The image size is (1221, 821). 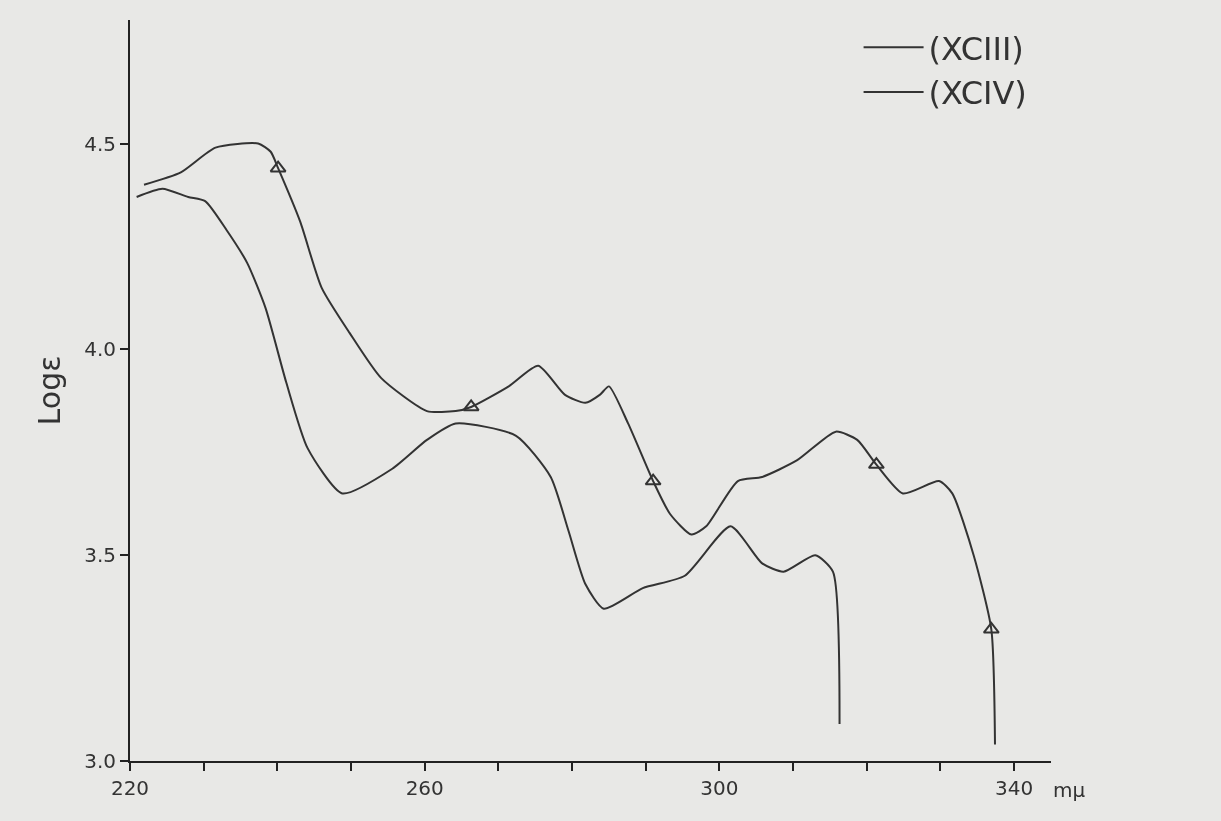 I want to click on y-tick-label: 3.5, so click(x=100, y=555).